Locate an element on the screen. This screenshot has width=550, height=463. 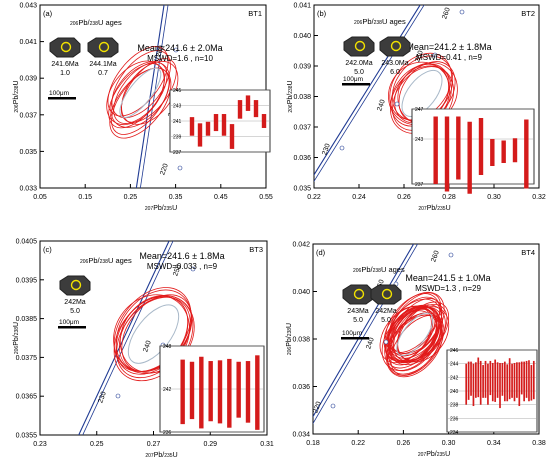
y-tick-label: 0.0385 is located at coordinates (27, 319).